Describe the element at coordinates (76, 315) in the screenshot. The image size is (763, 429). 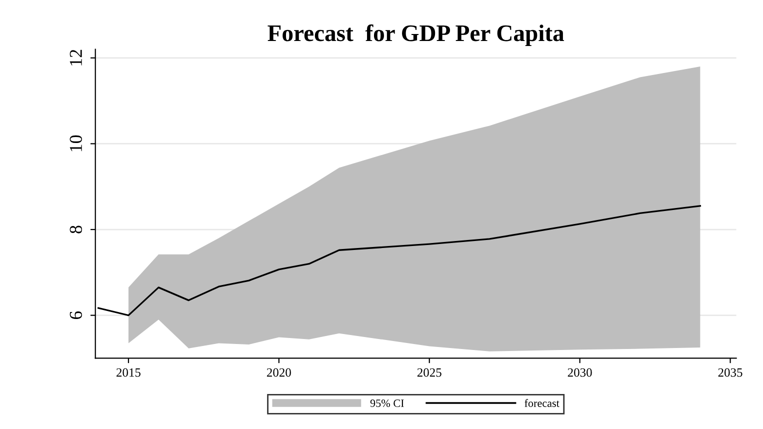
I see `y-tick-label: 6` at that location.